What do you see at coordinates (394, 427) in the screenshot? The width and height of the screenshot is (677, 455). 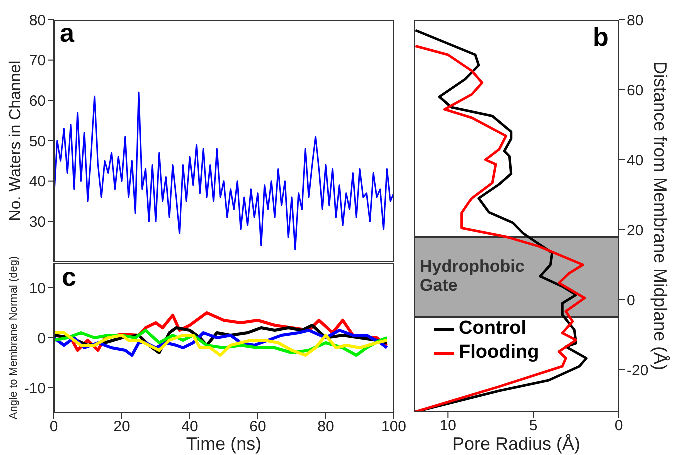 I see `x-tick-label: 100` at bounding box center [394, 427].